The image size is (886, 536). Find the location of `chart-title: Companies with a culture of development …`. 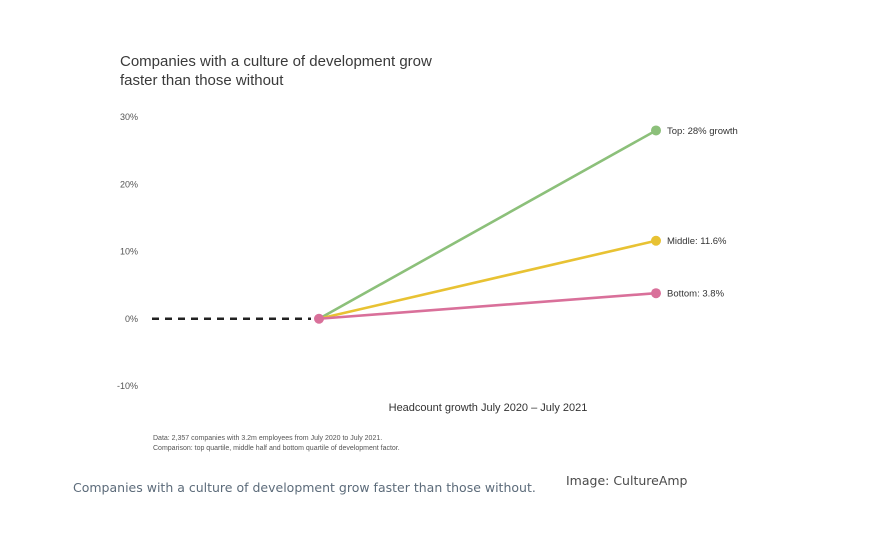

chart-title: Companies with a culture of development … is located at coordinates (276, 71).